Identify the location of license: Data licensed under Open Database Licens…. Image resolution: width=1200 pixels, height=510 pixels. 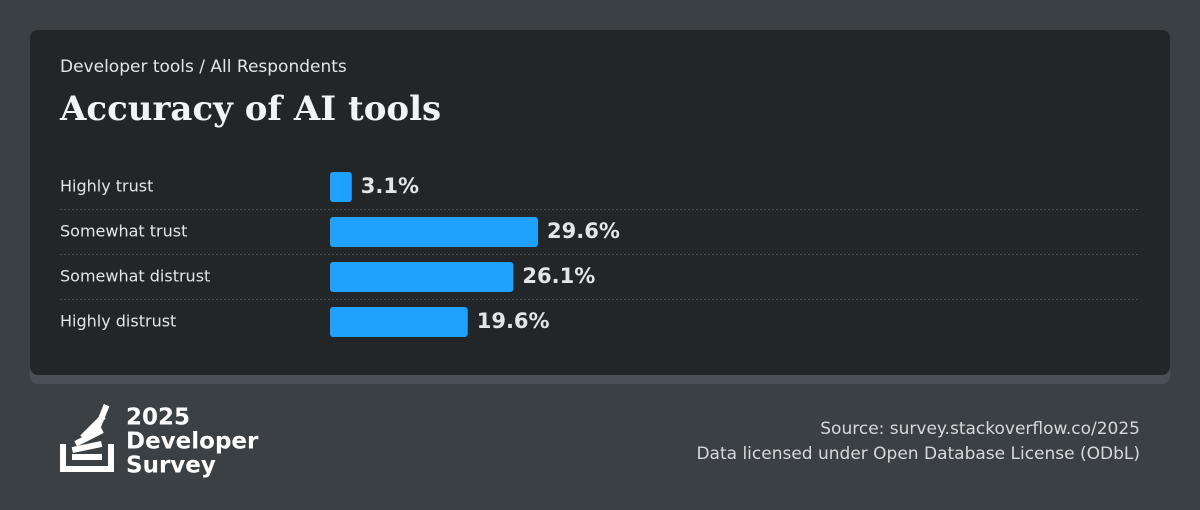
(918, 454).